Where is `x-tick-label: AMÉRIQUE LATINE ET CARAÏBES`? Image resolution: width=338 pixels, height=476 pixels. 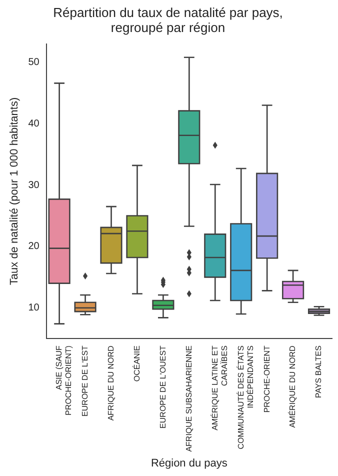 x-tick-label: AMÉRIQUE LATINE ET CARAÏBES is located at coordinates (219, 387).